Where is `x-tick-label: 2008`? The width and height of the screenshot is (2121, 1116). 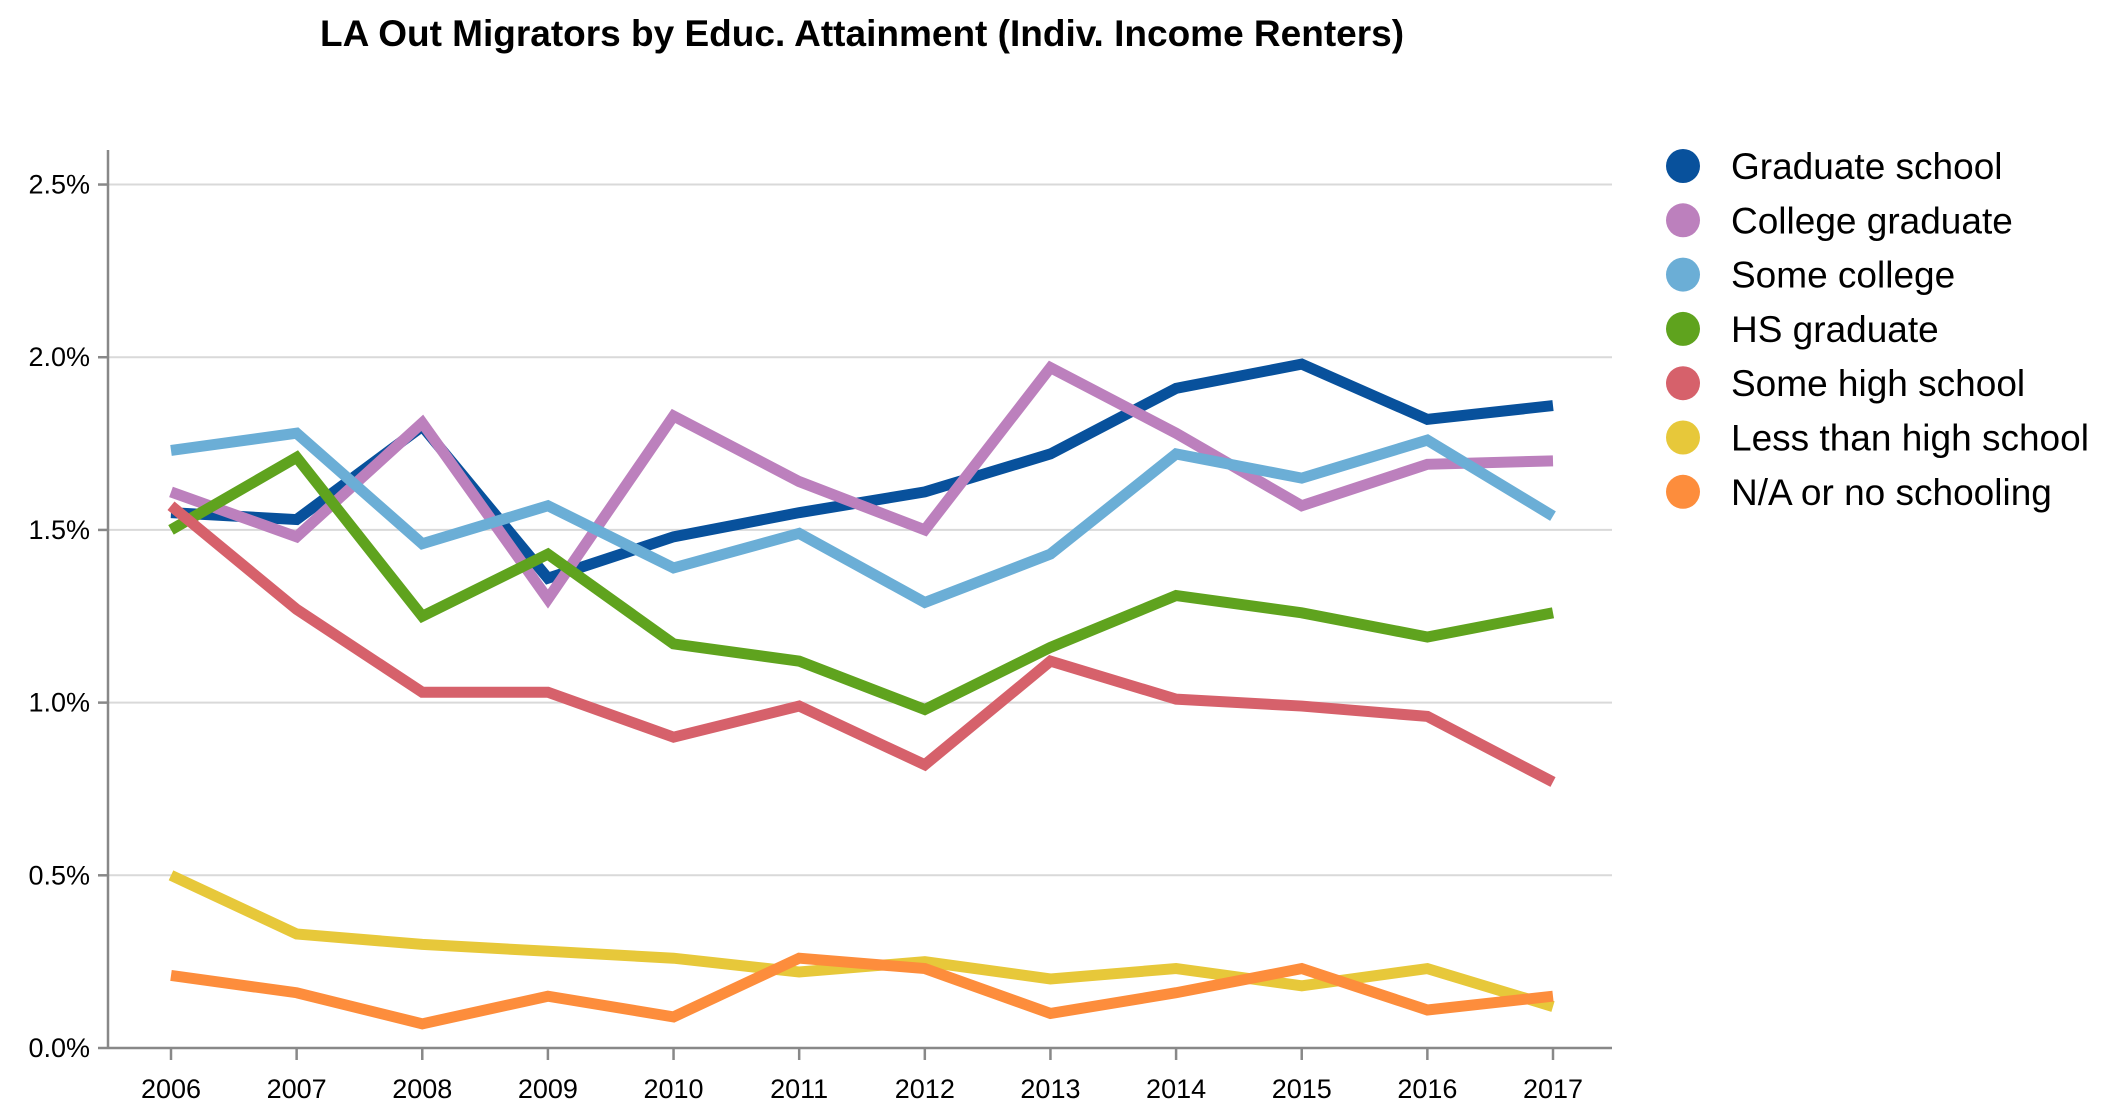 x-tick-label: 2008 is located at coordinates (422, 1089).